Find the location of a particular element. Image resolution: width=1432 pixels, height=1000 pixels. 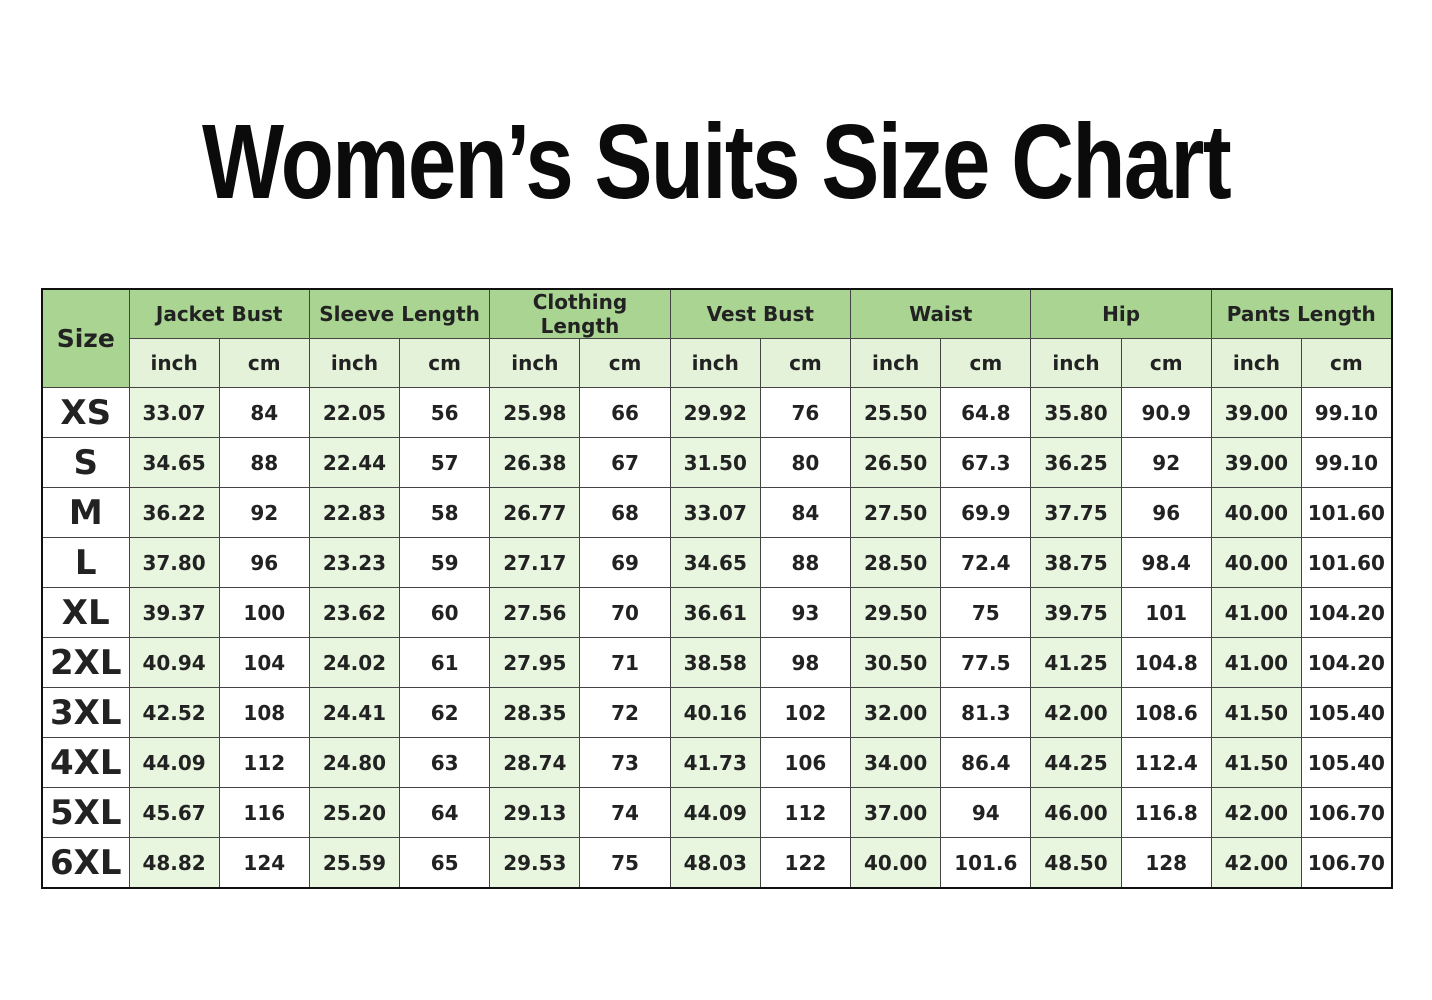

size-label: 5XL is located at coordinates (85, 812).